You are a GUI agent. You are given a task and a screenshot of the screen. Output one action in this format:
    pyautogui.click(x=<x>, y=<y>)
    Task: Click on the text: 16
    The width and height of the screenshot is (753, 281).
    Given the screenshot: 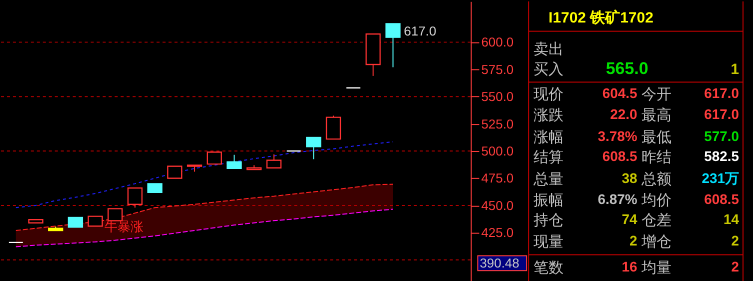 What is the action you would take?
    pyautogui.click(x=630, y=266)
    